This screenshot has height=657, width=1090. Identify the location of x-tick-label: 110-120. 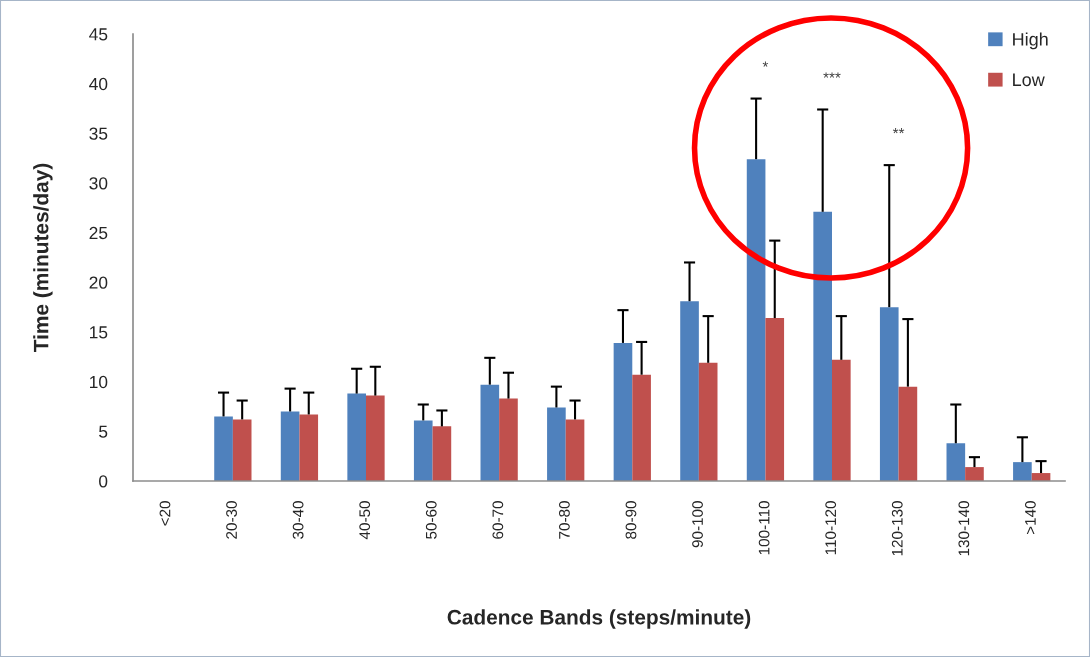
(831, 528).